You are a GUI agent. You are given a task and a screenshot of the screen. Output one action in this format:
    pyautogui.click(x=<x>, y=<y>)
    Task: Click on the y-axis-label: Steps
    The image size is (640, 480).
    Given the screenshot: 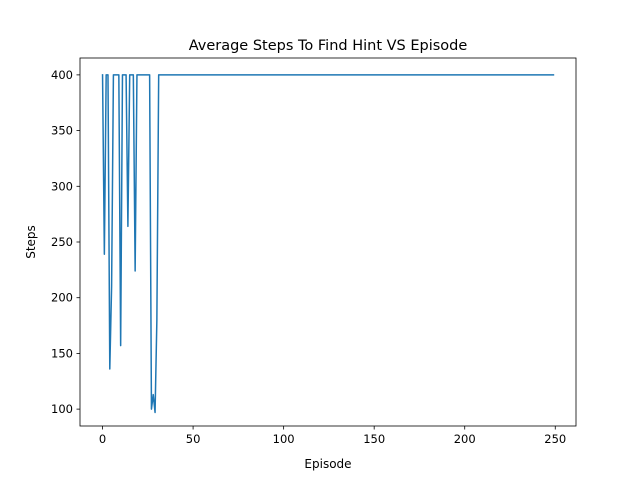 What is the action you would take?
    pyautogui.click(x=31, y=242)
    